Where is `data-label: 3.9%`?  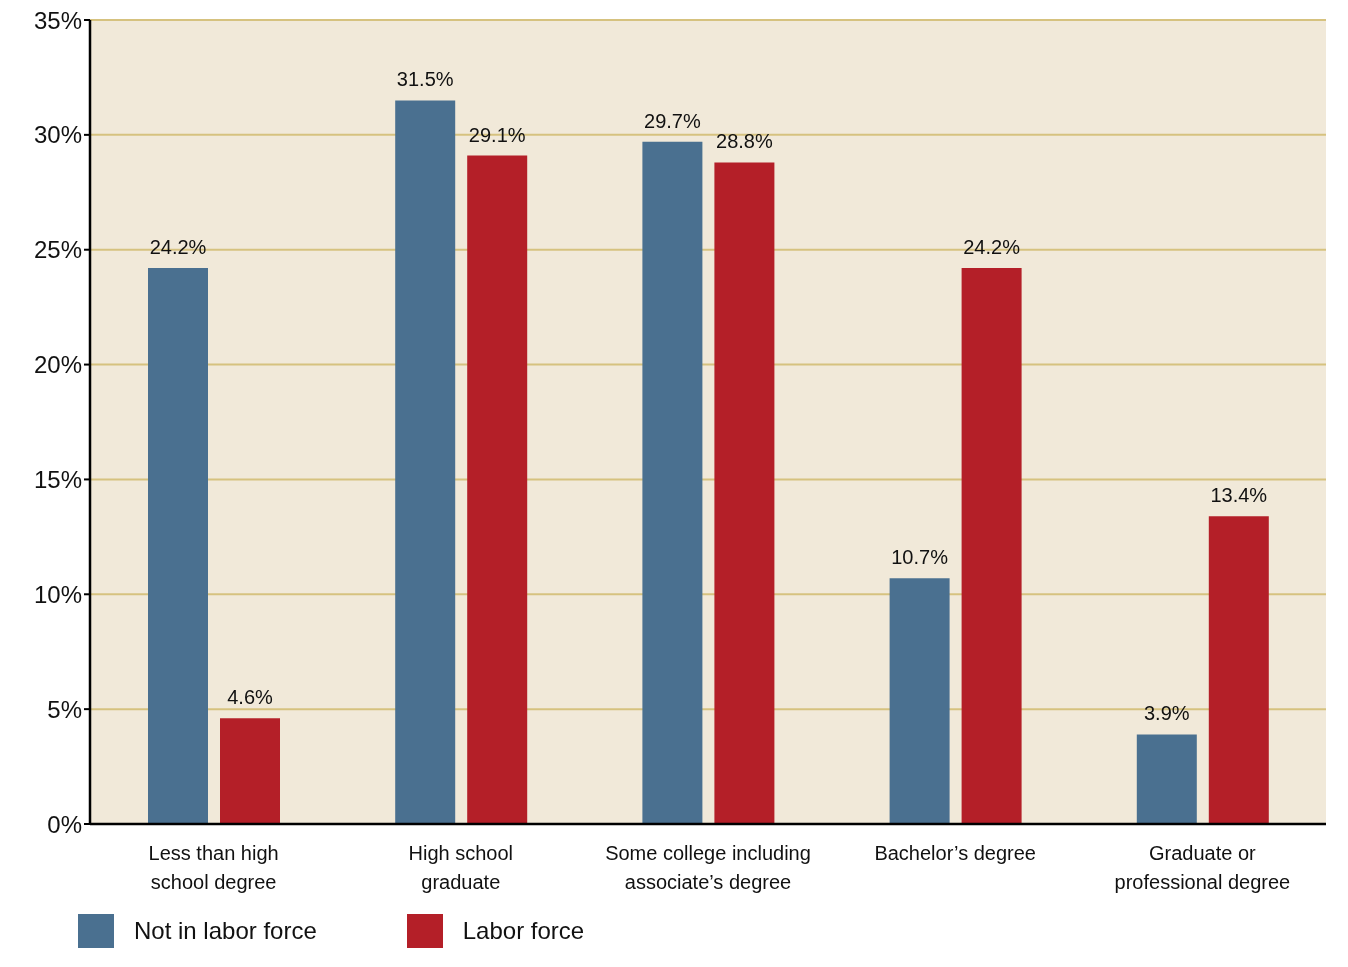
data-label: 3.9% is located at coordinates (1167, 713).